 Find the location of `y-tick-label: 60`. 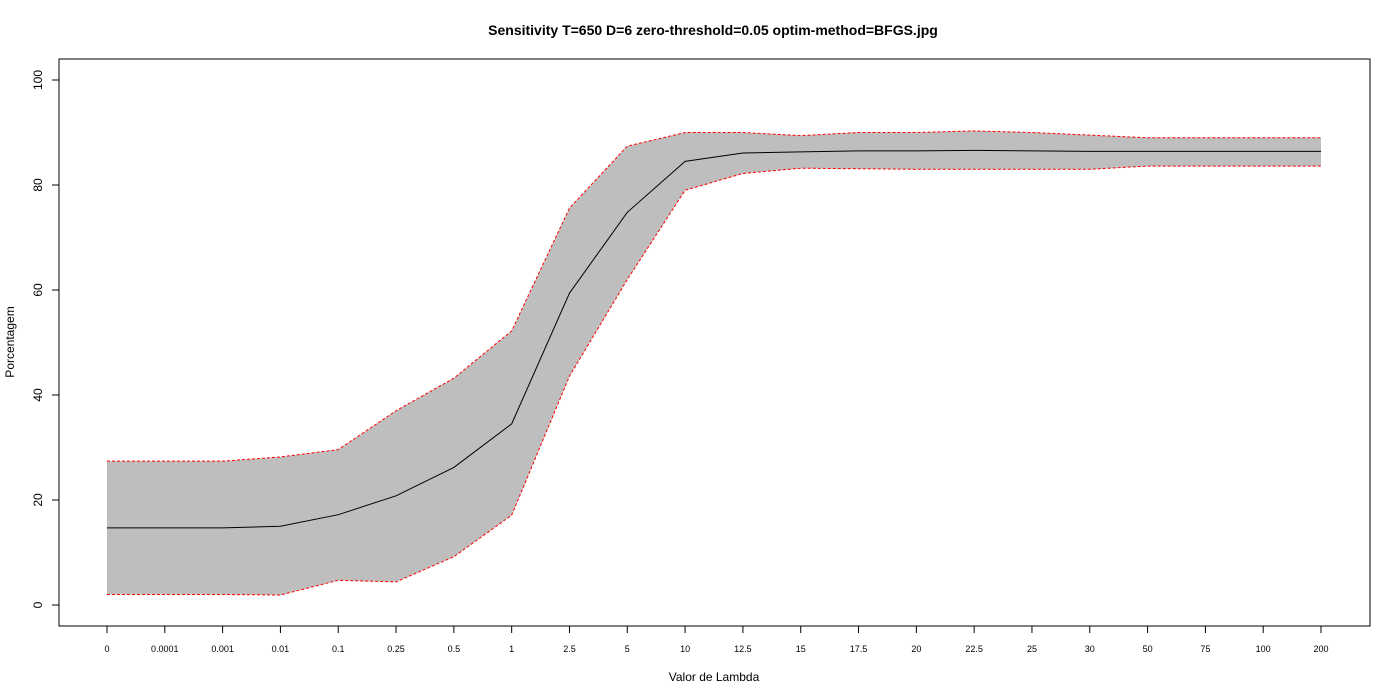

y-tick-label: 60 is located at coordinates (38, 290).